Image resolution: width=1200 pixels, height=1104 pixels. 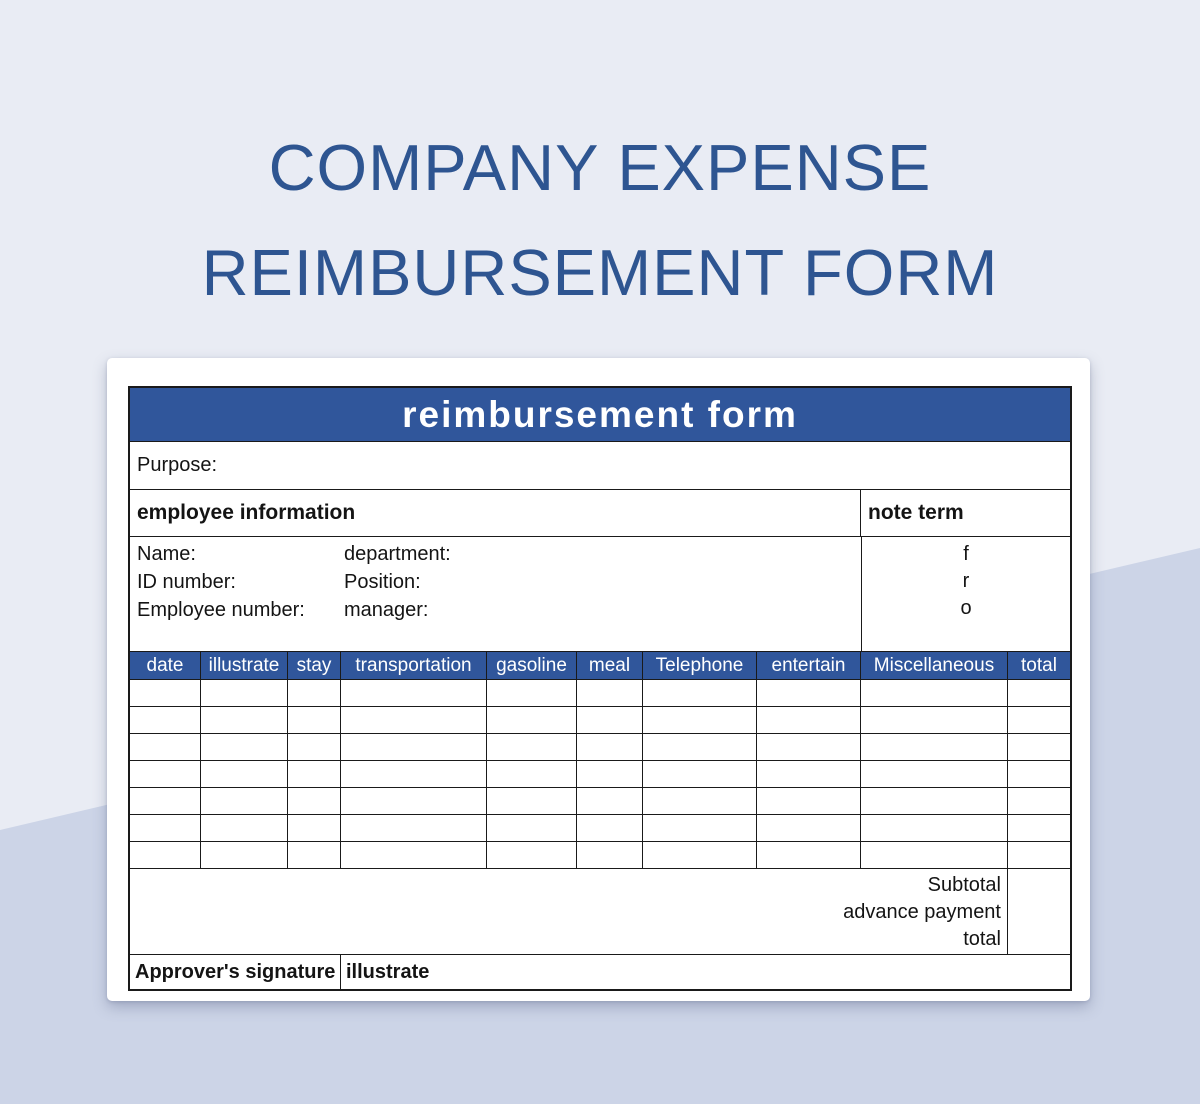 I want to click on expense-table-body, so click(x=600, y=774).